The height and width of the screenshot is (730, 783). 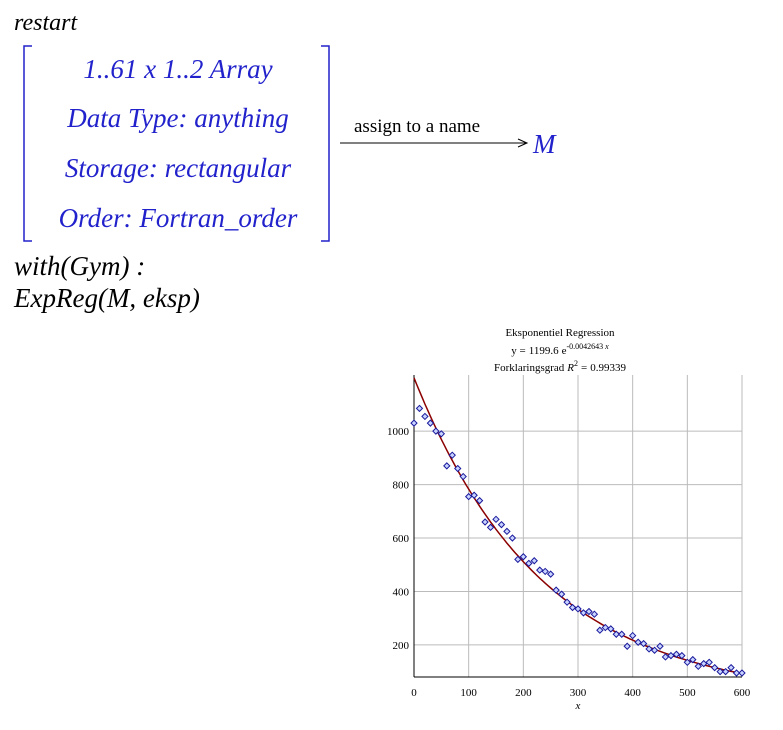 I want to click on arrow-head, so click(x=523, y=143).